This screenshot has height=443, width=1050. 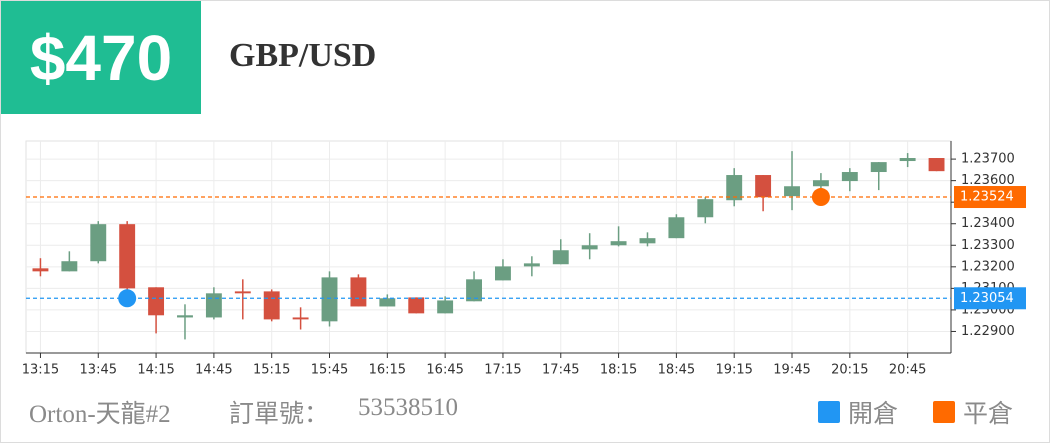 What do you see at coordinates (676, 370) in the screenshot?
I see `x-tick-label: 18:45` at bounding box center [676, 370].